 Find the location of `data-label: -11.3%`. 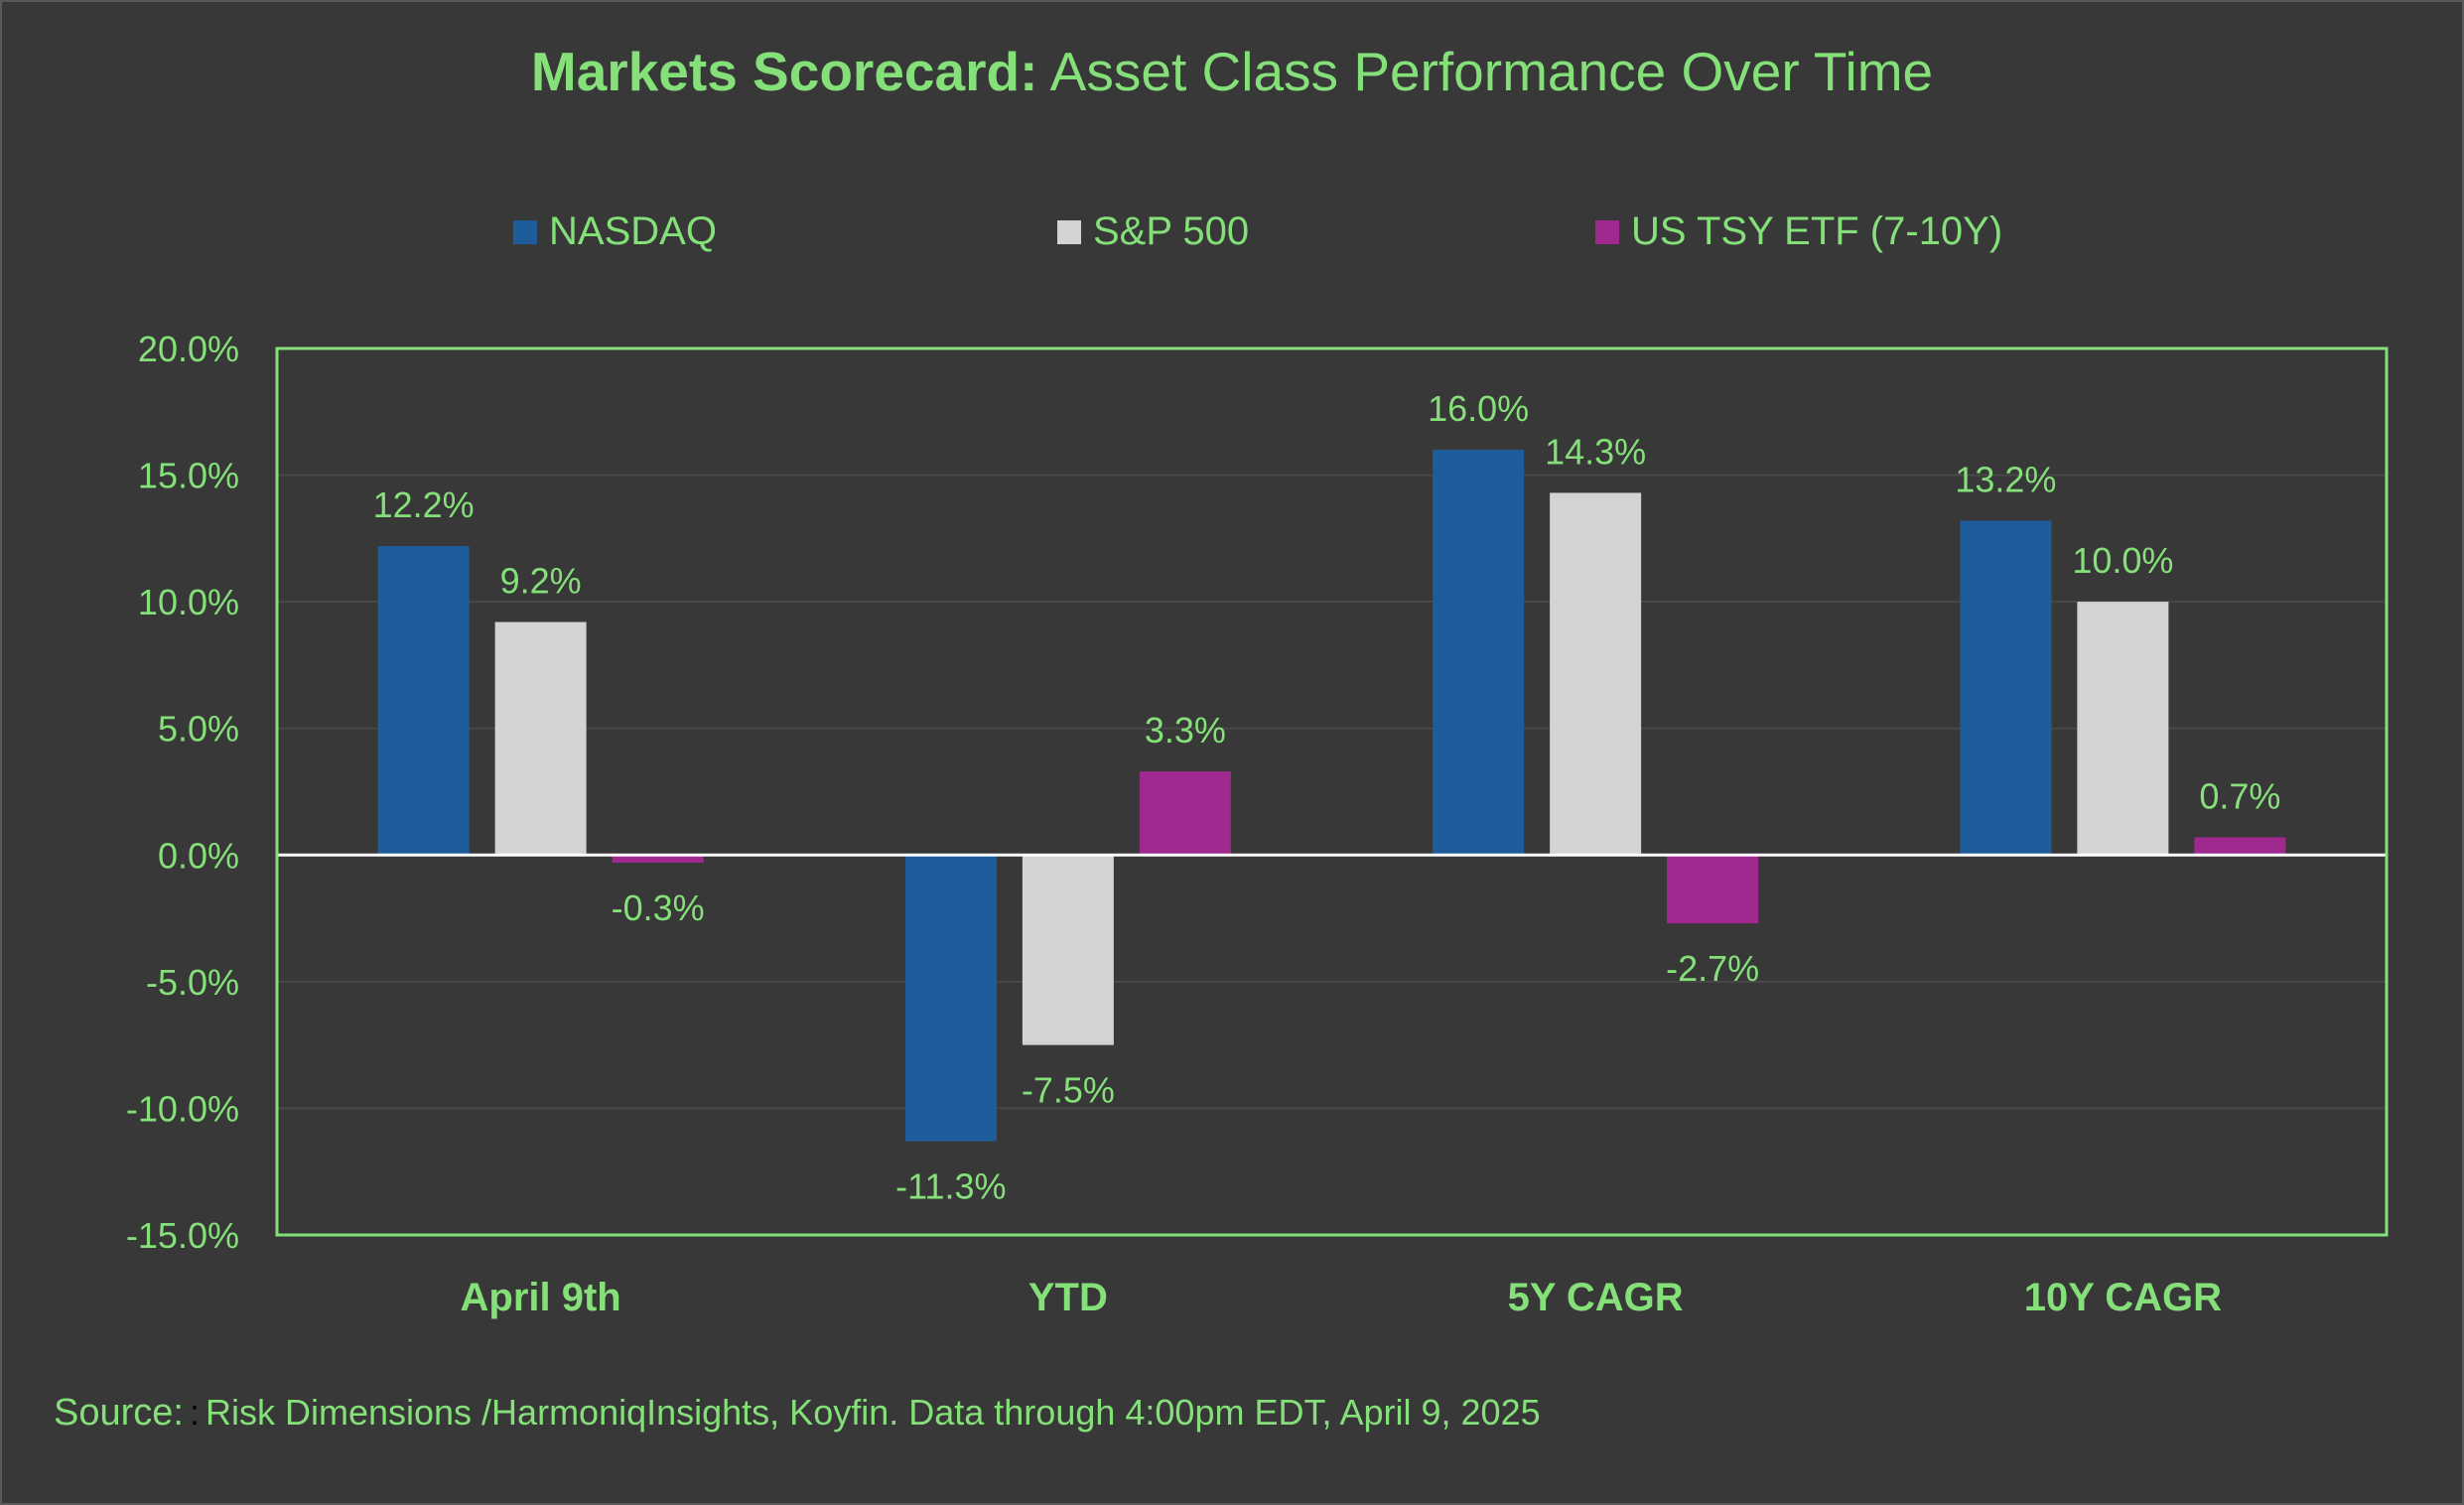

data-label: -11.3% is located at coordinates (950, 1186).